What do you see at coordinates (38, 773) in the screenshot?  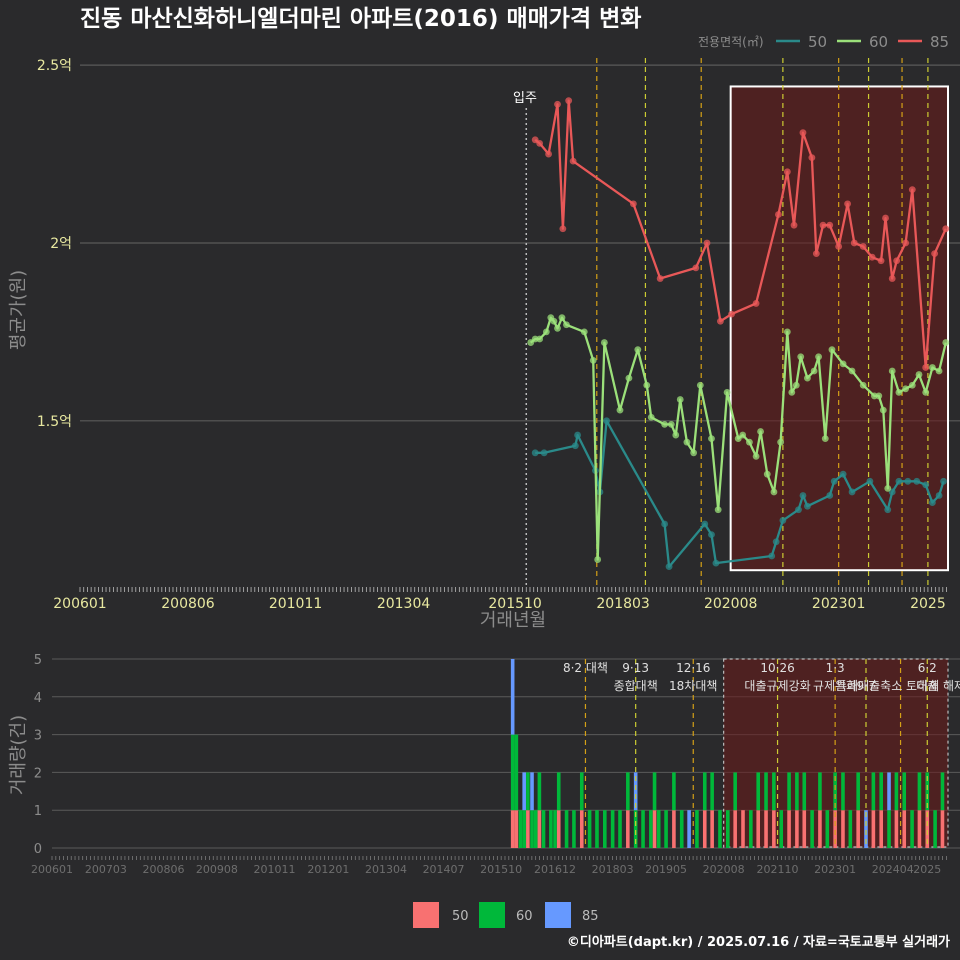 I see `volume-y-tick-label: 2` at bounding box center [38, 773].